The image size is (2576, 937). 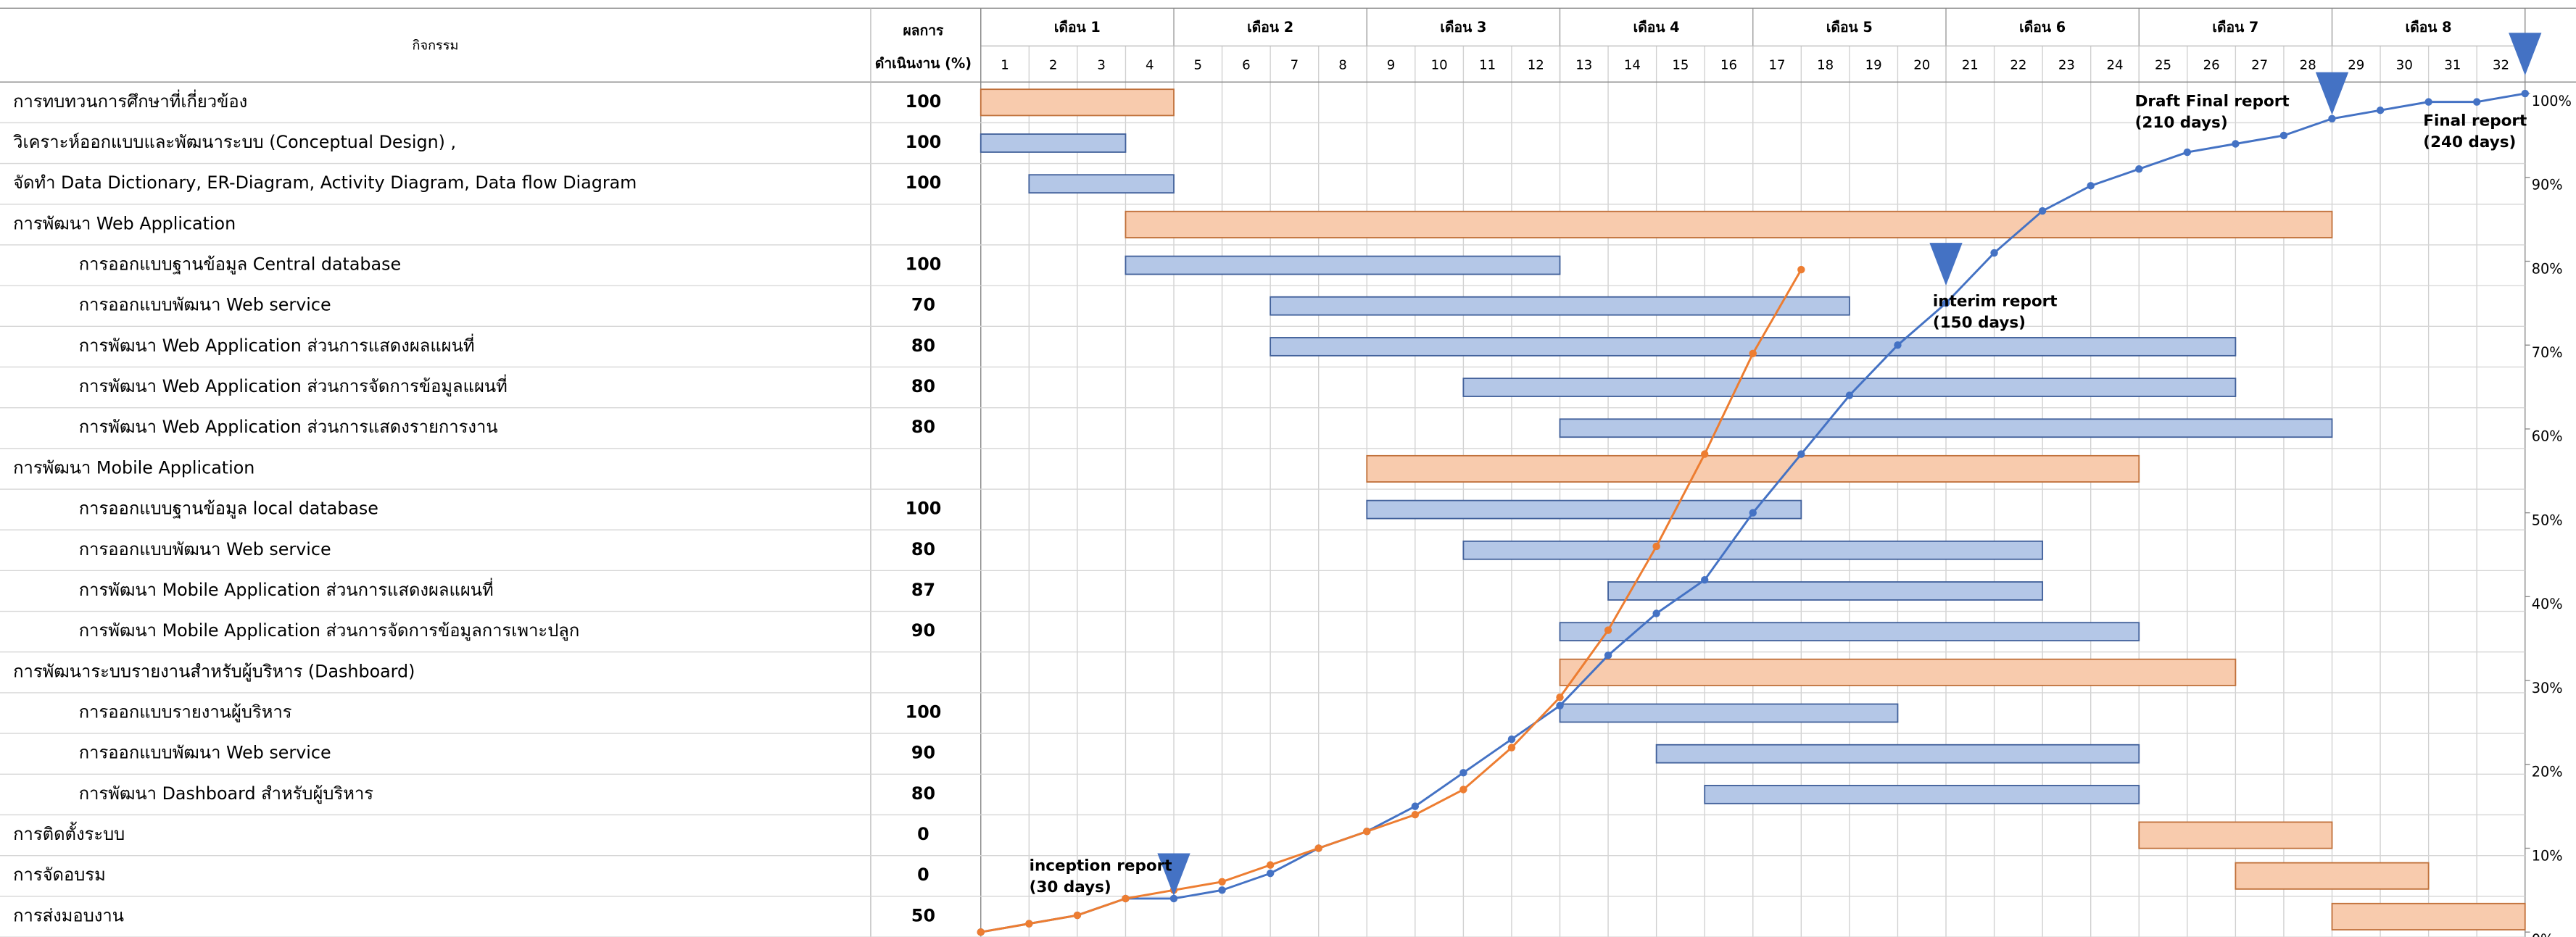 I want to click on y-tick-label: 30%, so click(x=2547, y=688).